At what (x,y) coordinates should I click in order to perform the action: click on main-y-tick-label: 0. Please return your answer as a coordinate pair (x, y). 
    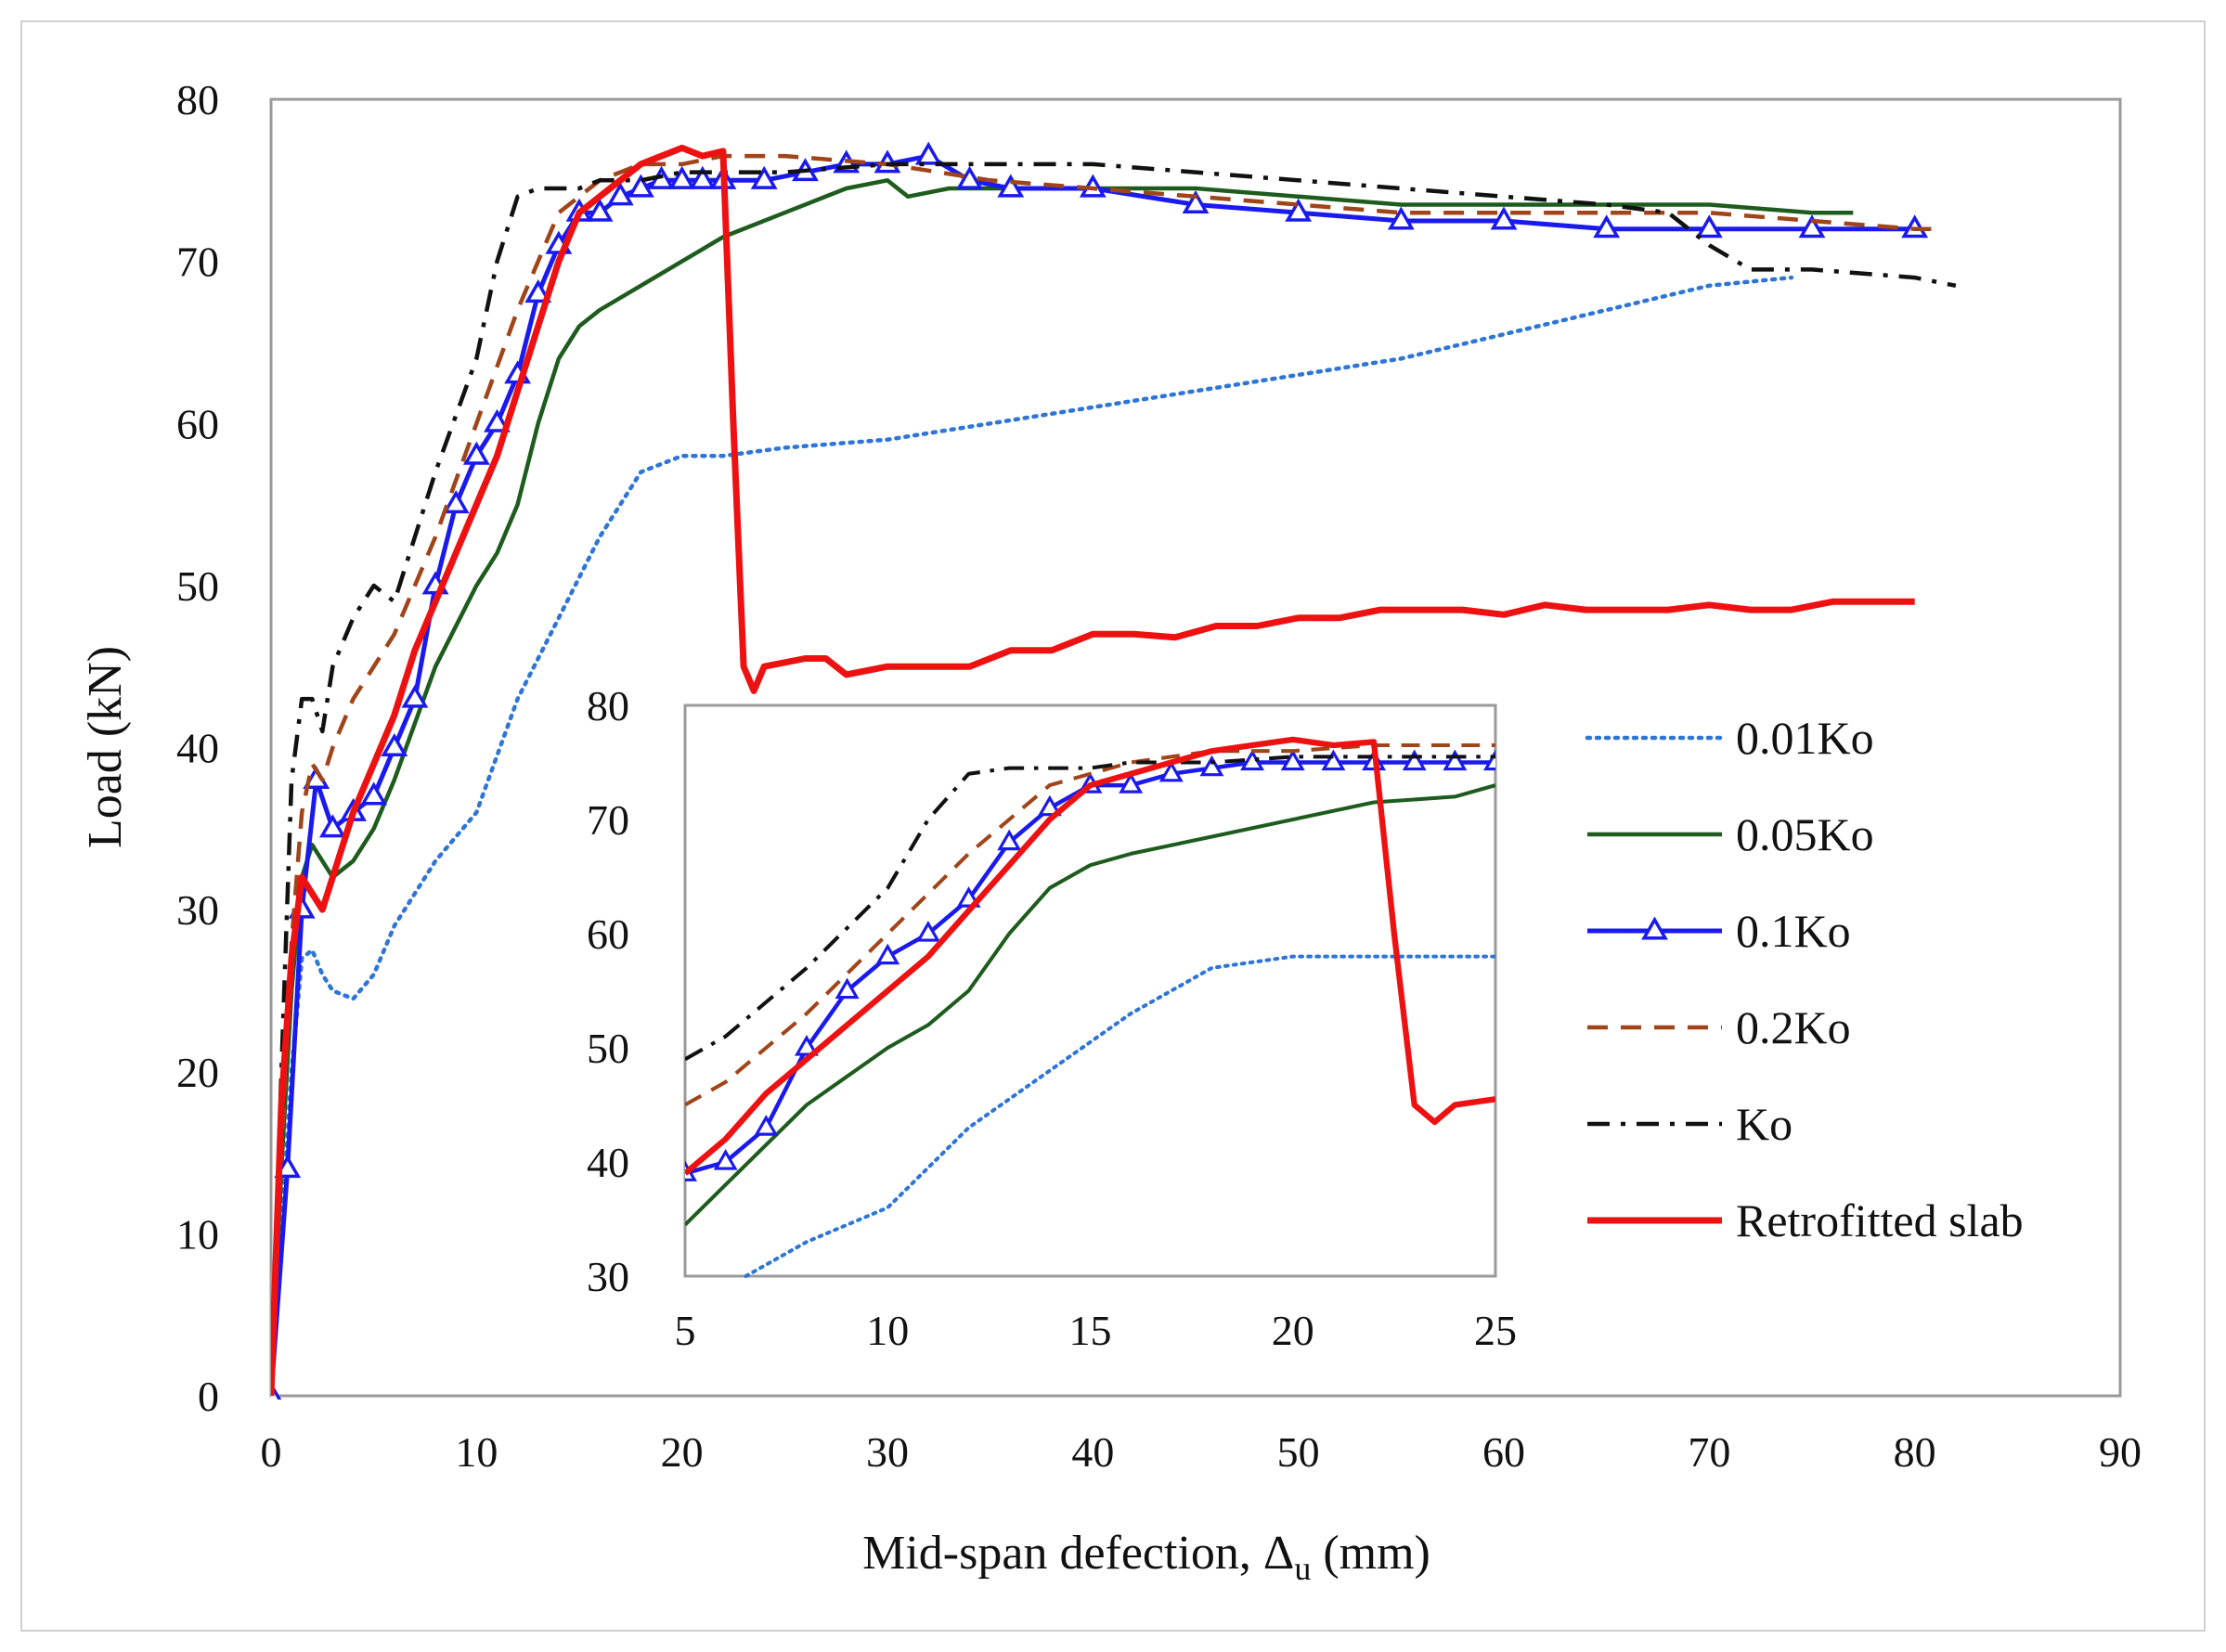
    Looking at the image, I should click on (208, 1396).